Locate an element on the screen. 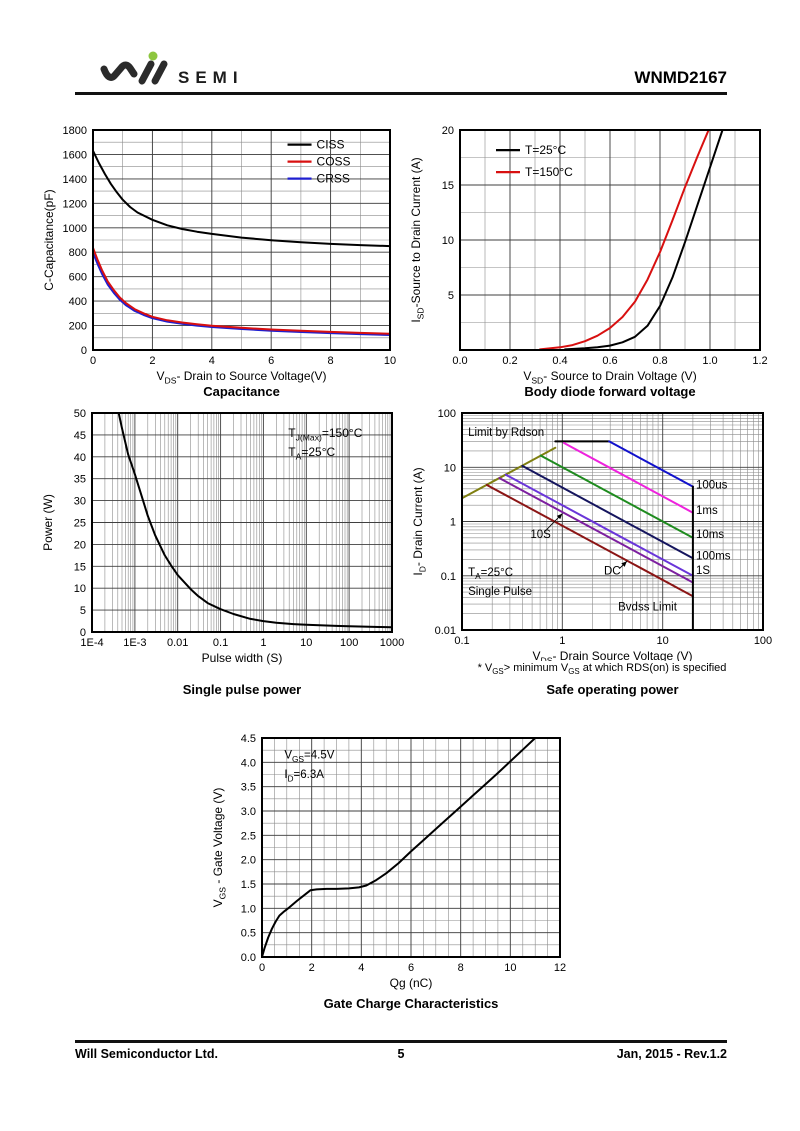 Image resolution: width=800 pixels, height=1131 pixels. svg-text: CISS is located at coordinates (331, 145).